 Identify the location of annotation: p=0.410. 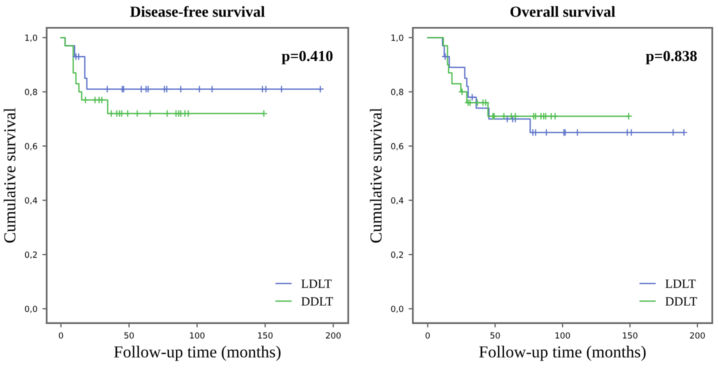
(307, 57).